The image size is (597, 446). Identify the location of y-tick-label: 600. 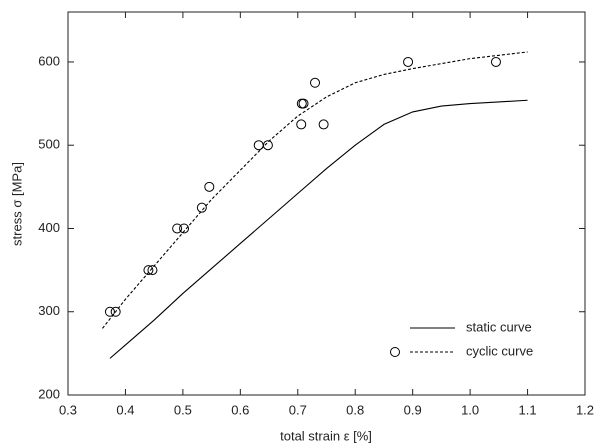
(49, 60).